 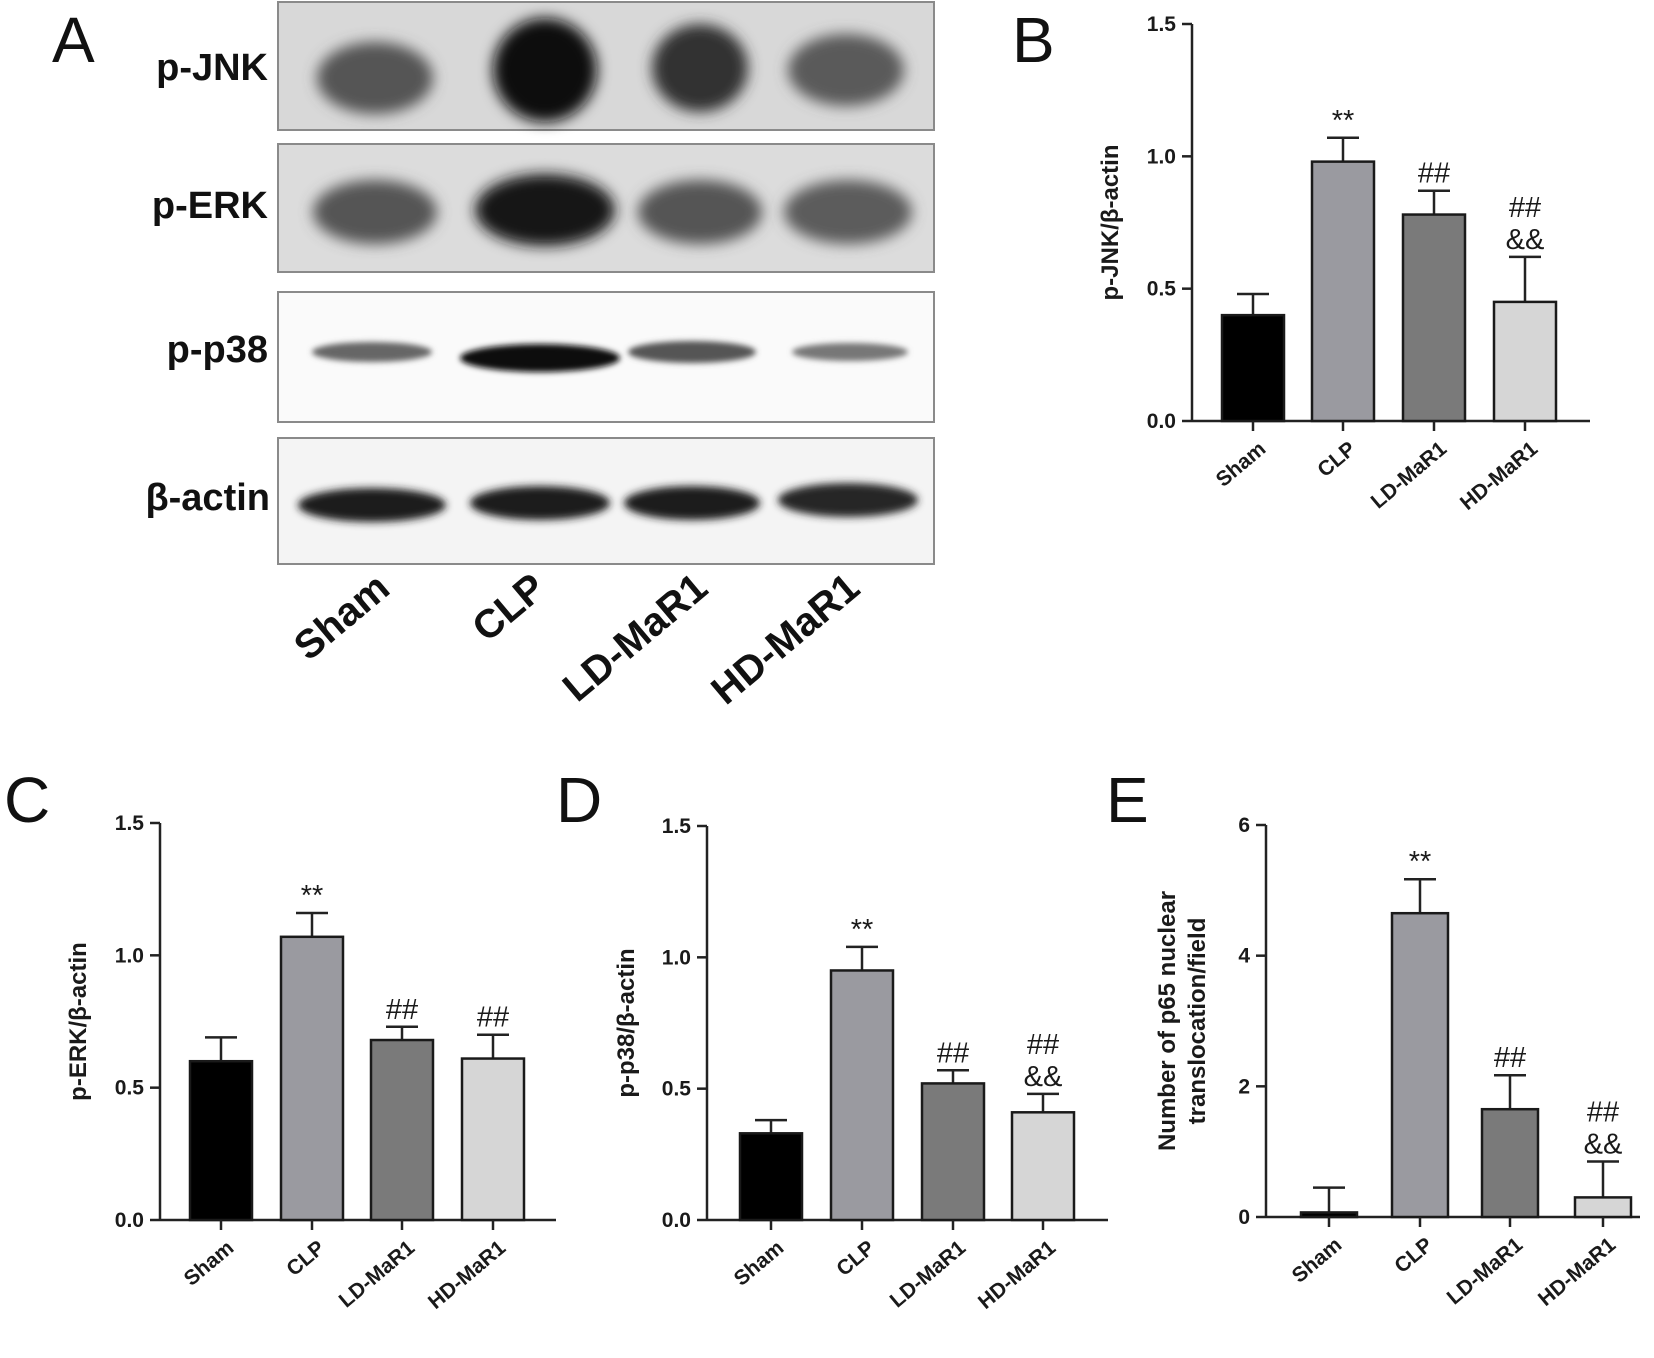 I want to click on panel-letter-a: A, so click(x=73, y=40).